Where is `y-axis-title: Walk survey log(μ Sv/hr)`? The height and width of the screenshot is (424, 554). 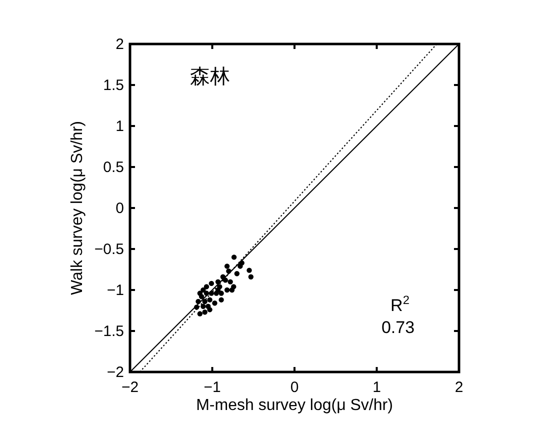
y-axis-title: Walk survey log(μ Sv/hr) is located at coordinates (77, 208).